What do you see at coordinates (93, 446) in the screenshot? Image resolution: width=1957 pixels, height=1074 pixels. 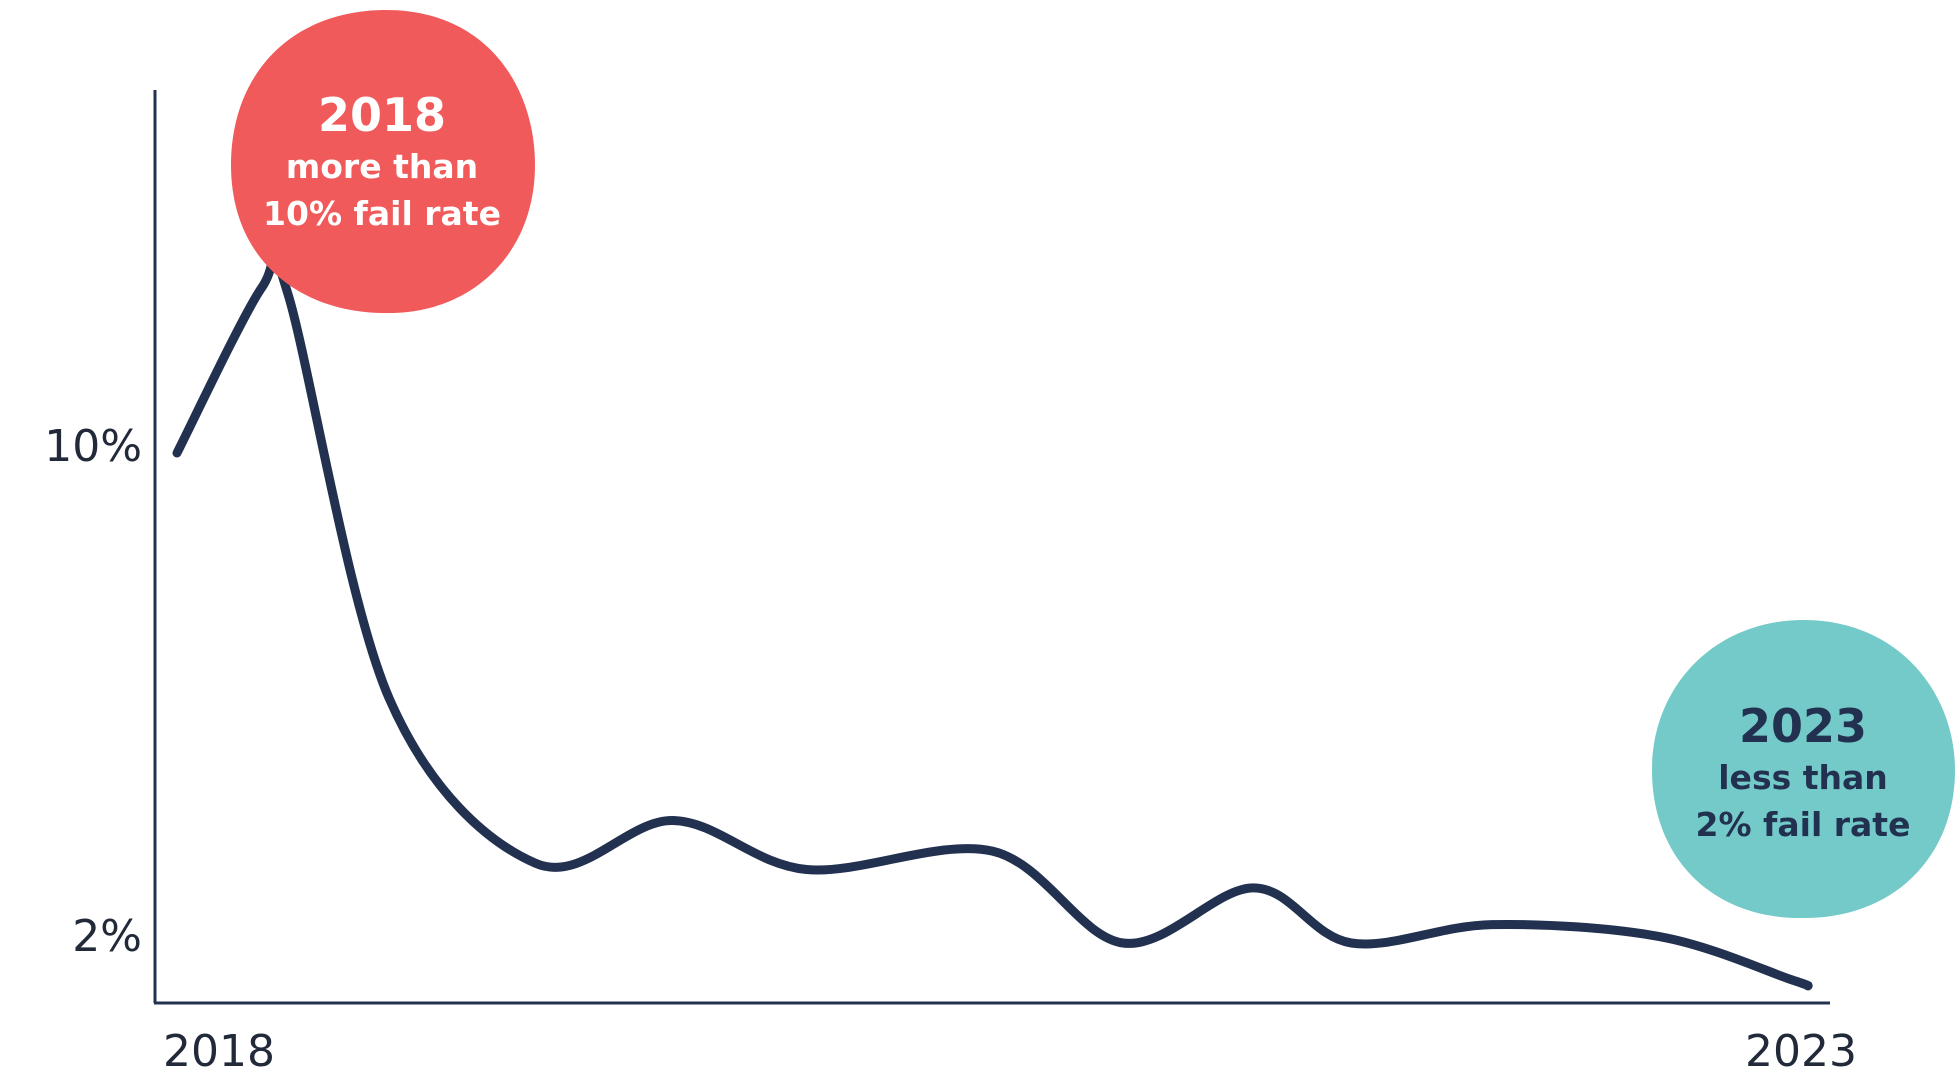 I see `y-tick-label-10: 10%` at bounding box center [93, 446].